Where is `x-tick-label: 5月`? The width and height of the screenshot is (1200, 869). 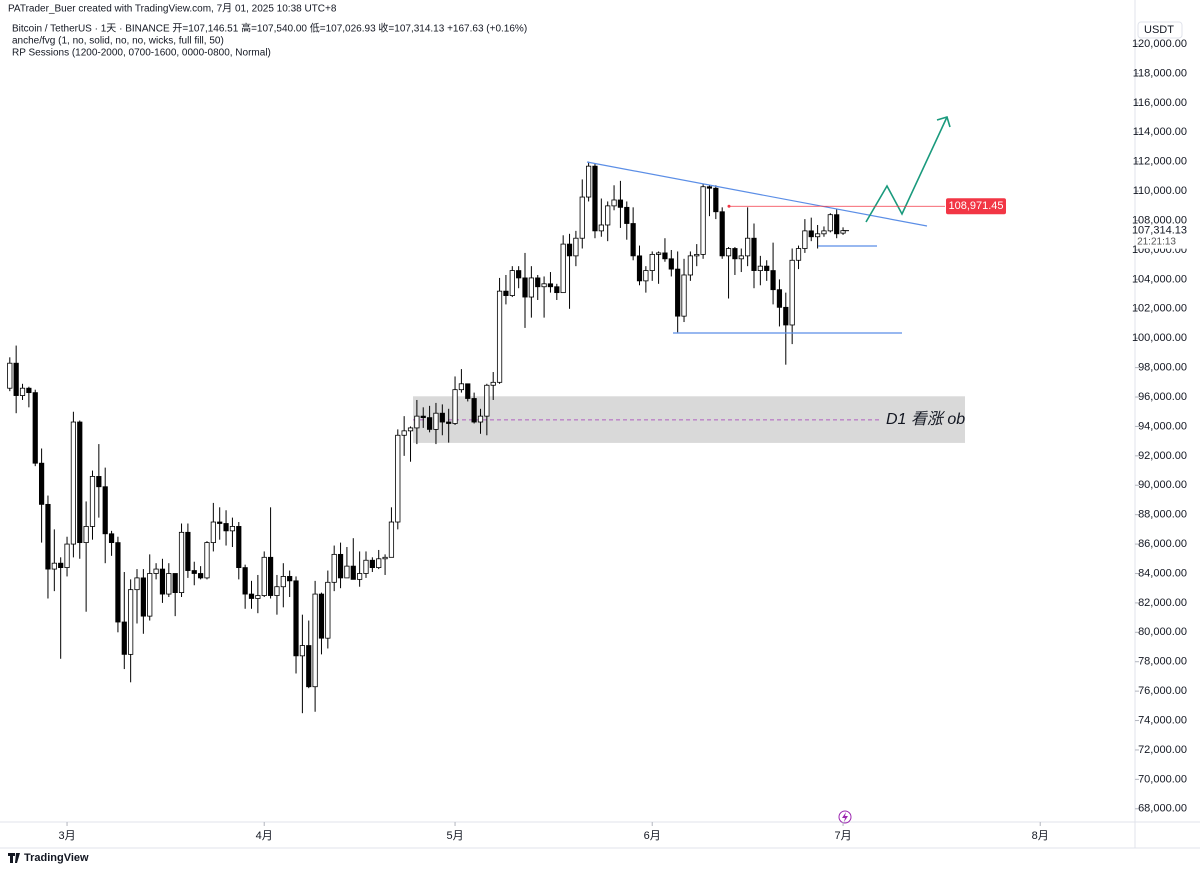 x-tick-label: 5月 is located at coordinates (454, 836).